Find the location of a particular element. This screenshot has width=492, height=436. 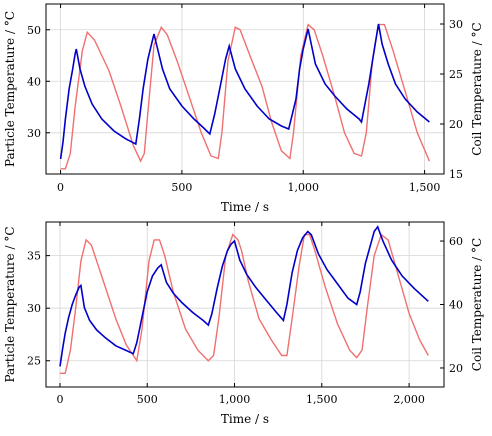

chart-2-y-left-axis-title: Particle Temperature / °C is located at coordinates (10, 304).